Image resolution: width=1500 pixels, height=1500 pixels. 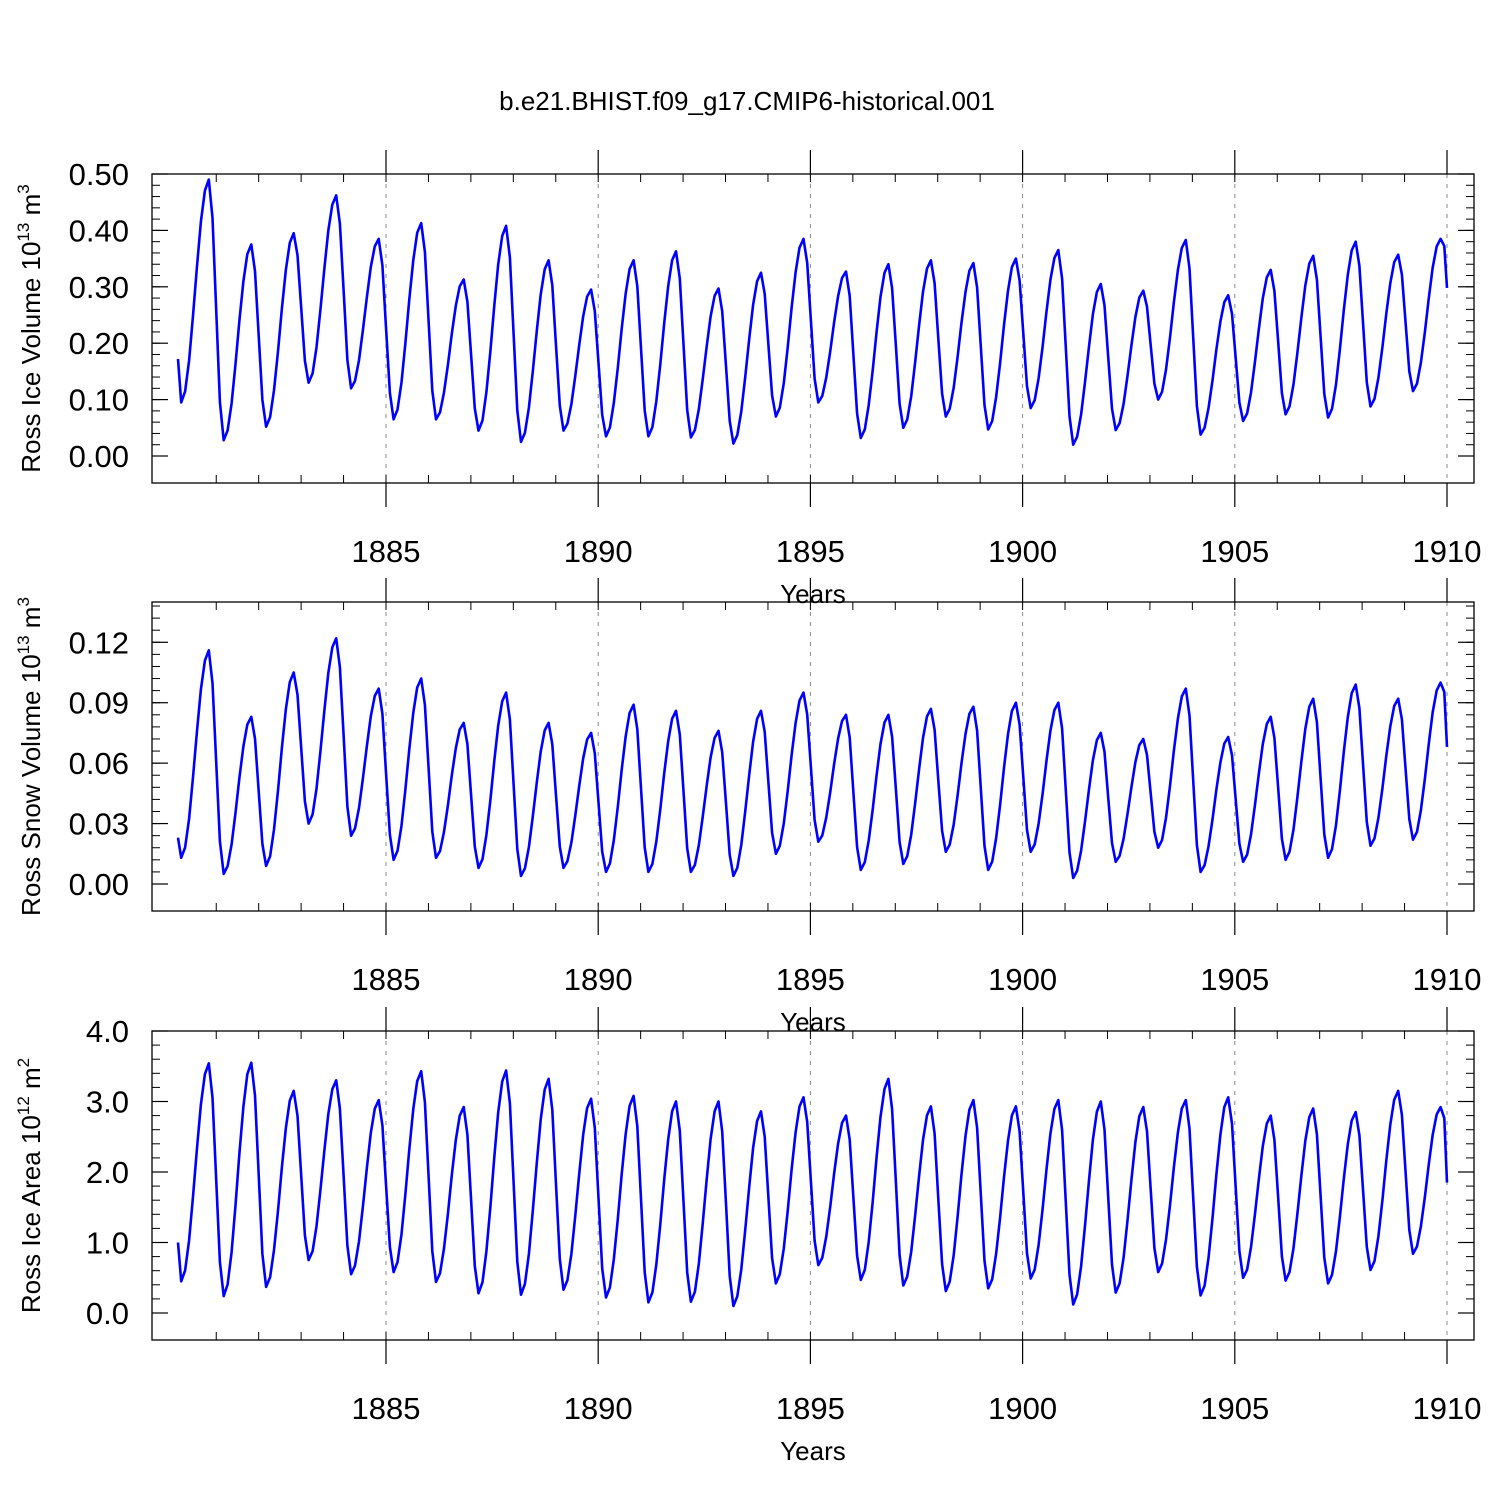 I want to click on y-axis-label: Ross Ice Volume 1013 m3, so click(x=30, y=328).